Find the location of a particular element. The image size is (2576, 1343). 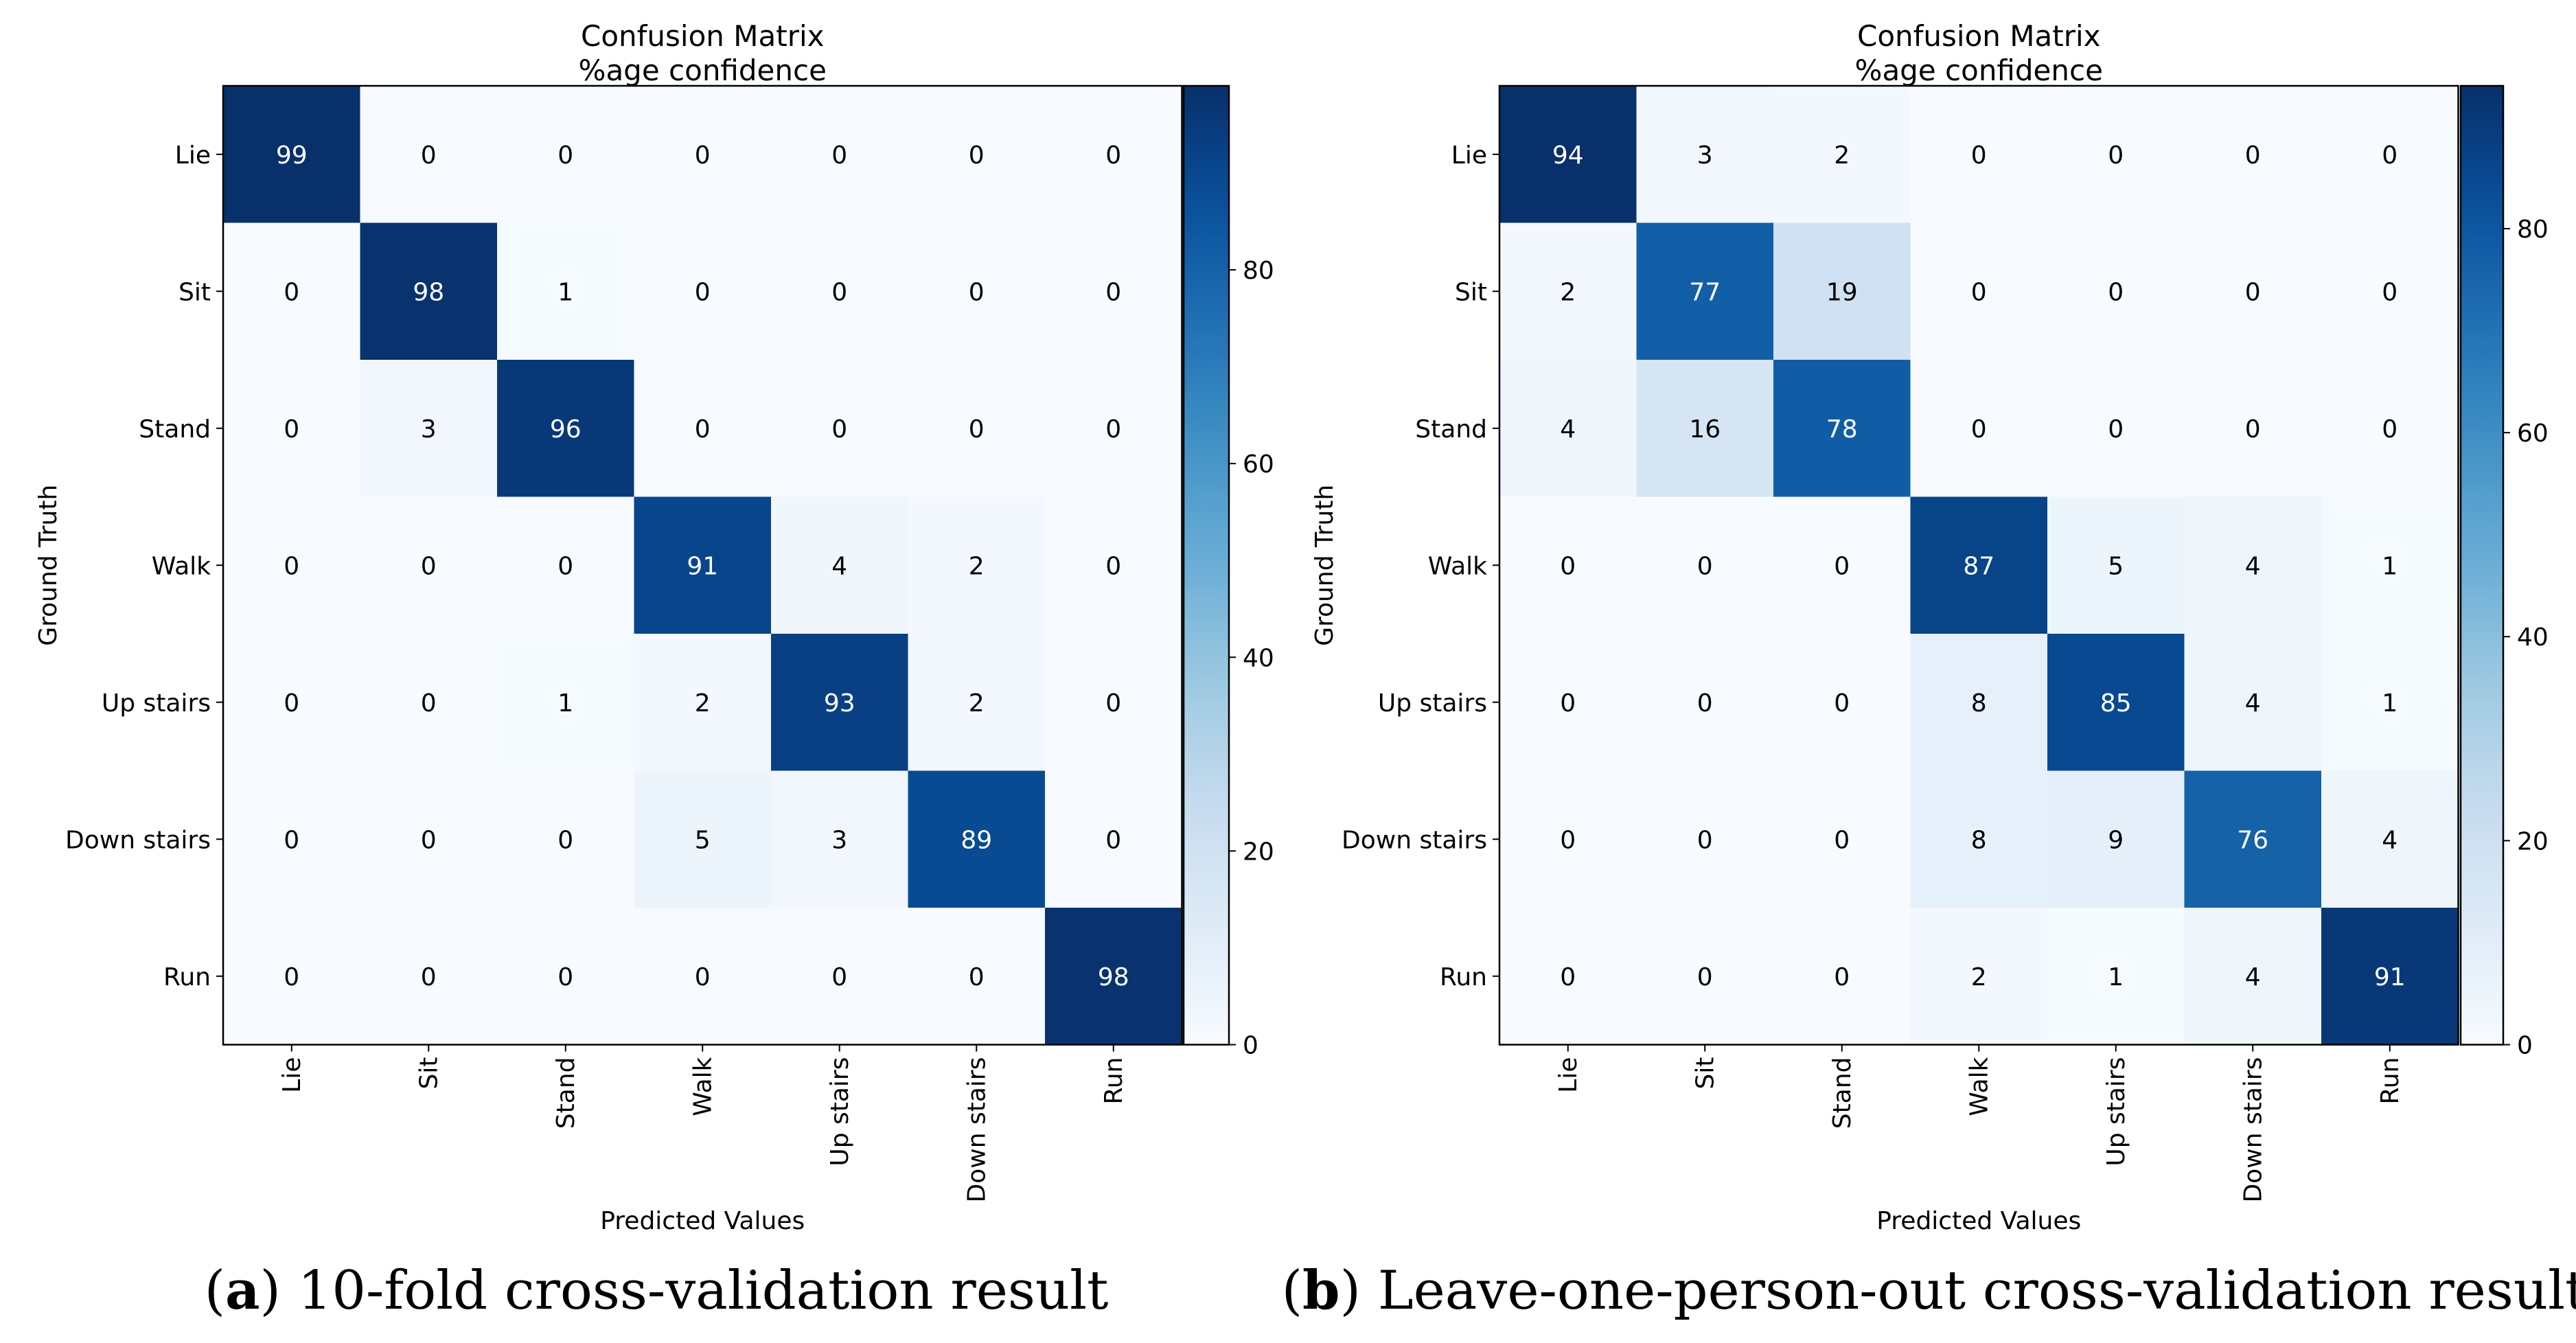

cell-value: 87 is located at coordinates (1979, 566).